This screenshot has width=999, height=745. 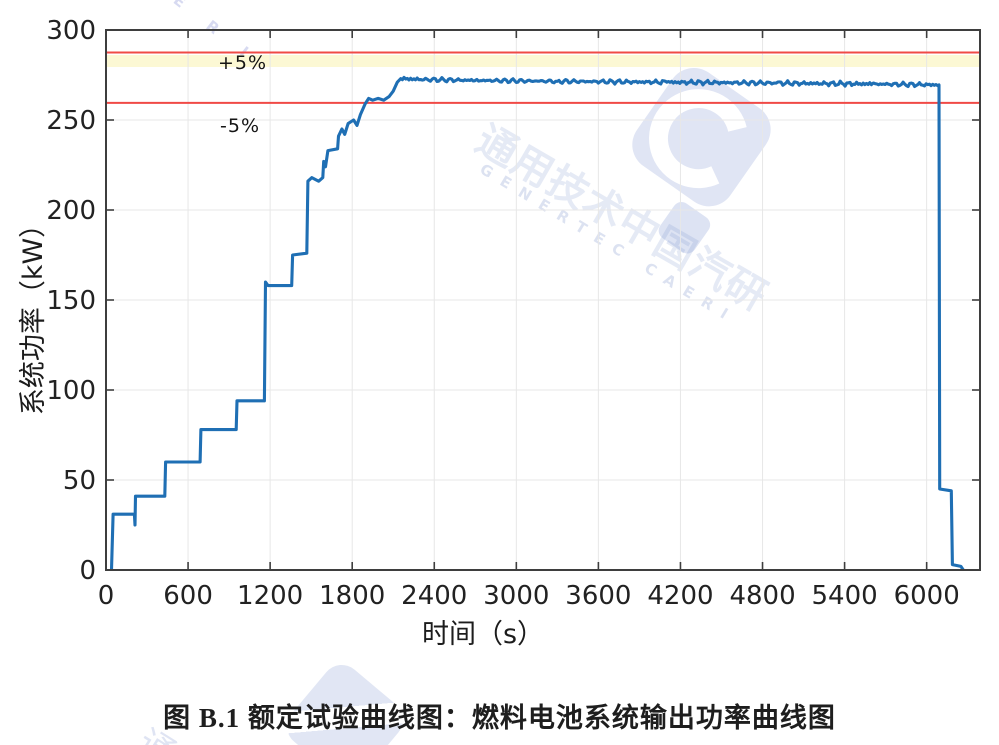 What do you see at coordinates (434, 596) in the screenshot?
I see `x-tick-label: 2400` at bounding box center [434, 596].